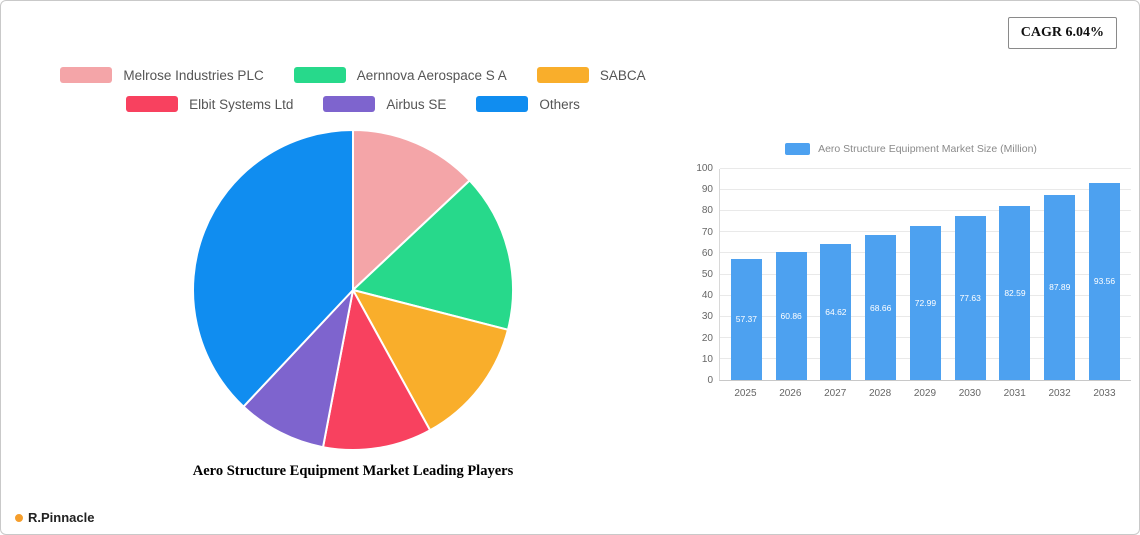  Describe the element at coordinates (384, 104) in the screenshot. I see `pie-legend-item: Airbus SE` at that location.